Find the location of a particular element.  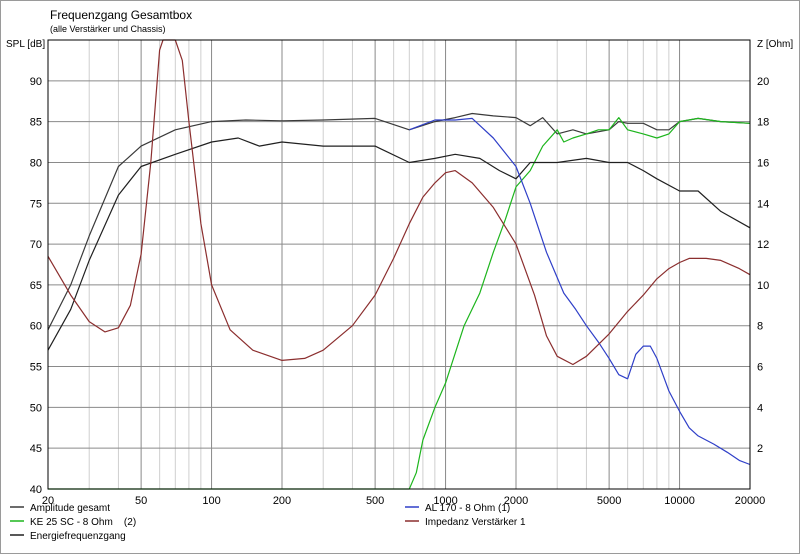

x-tick-label: 500 is located at coordinates (375, 501).